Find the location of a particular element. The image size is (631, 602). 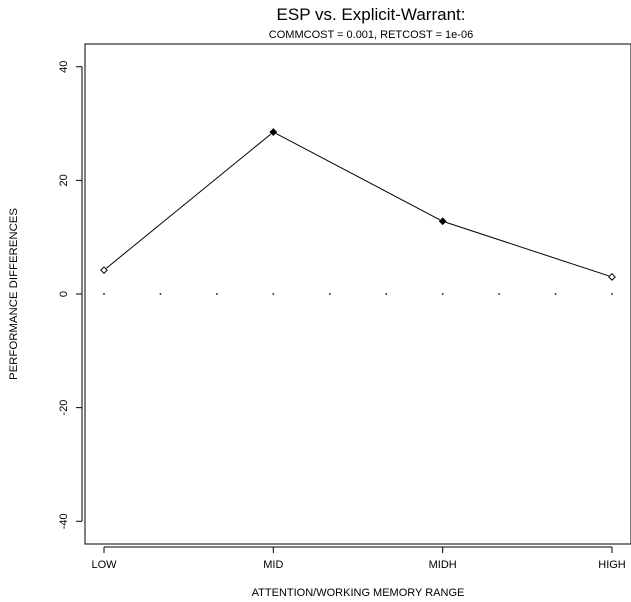

y-axis-label: PERFORMANCE DIFFERENCES is located at coordinates (14, 294).